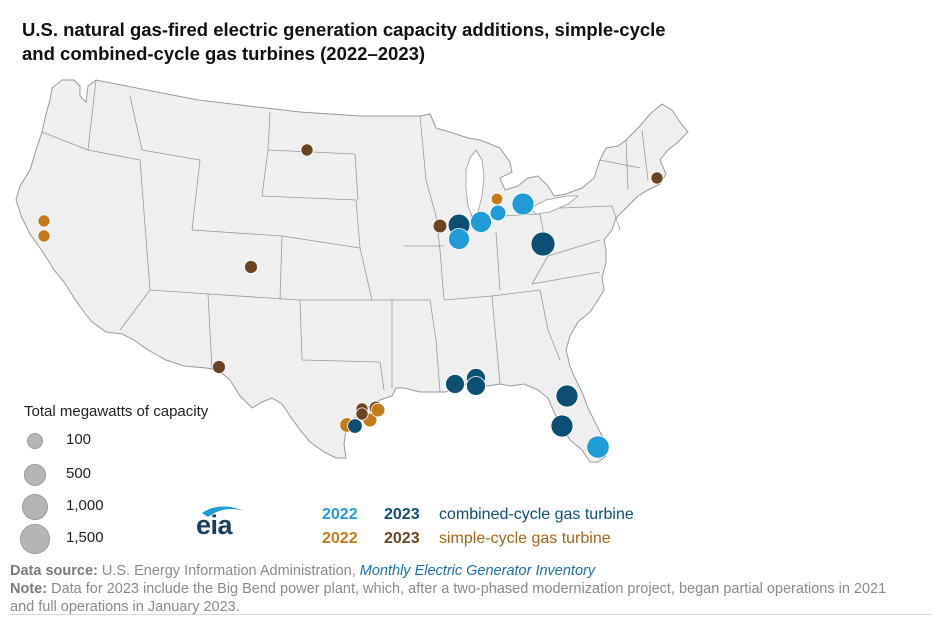  What do you see at coordinates (536, 514) in the screenshot?
I see `legend-combined-cycle-label: combined-cycle gas turbine` at bounding box center [536, 514].